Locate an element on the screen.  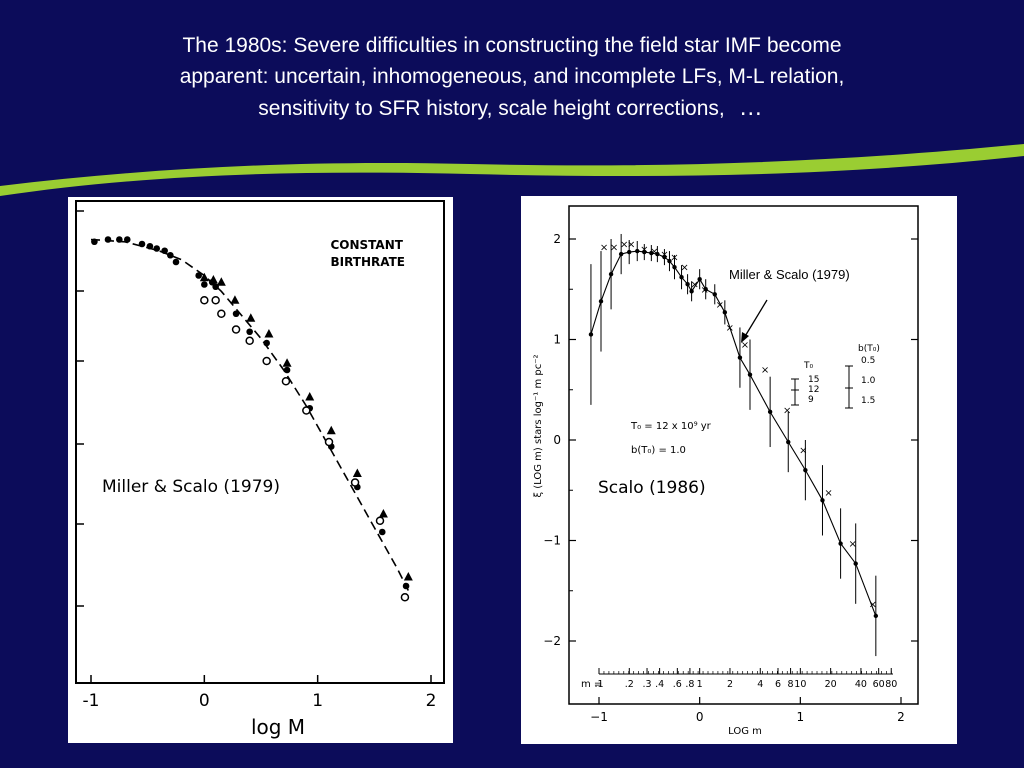
mass-tick-label: .3 is located at coordinates (646, 684).